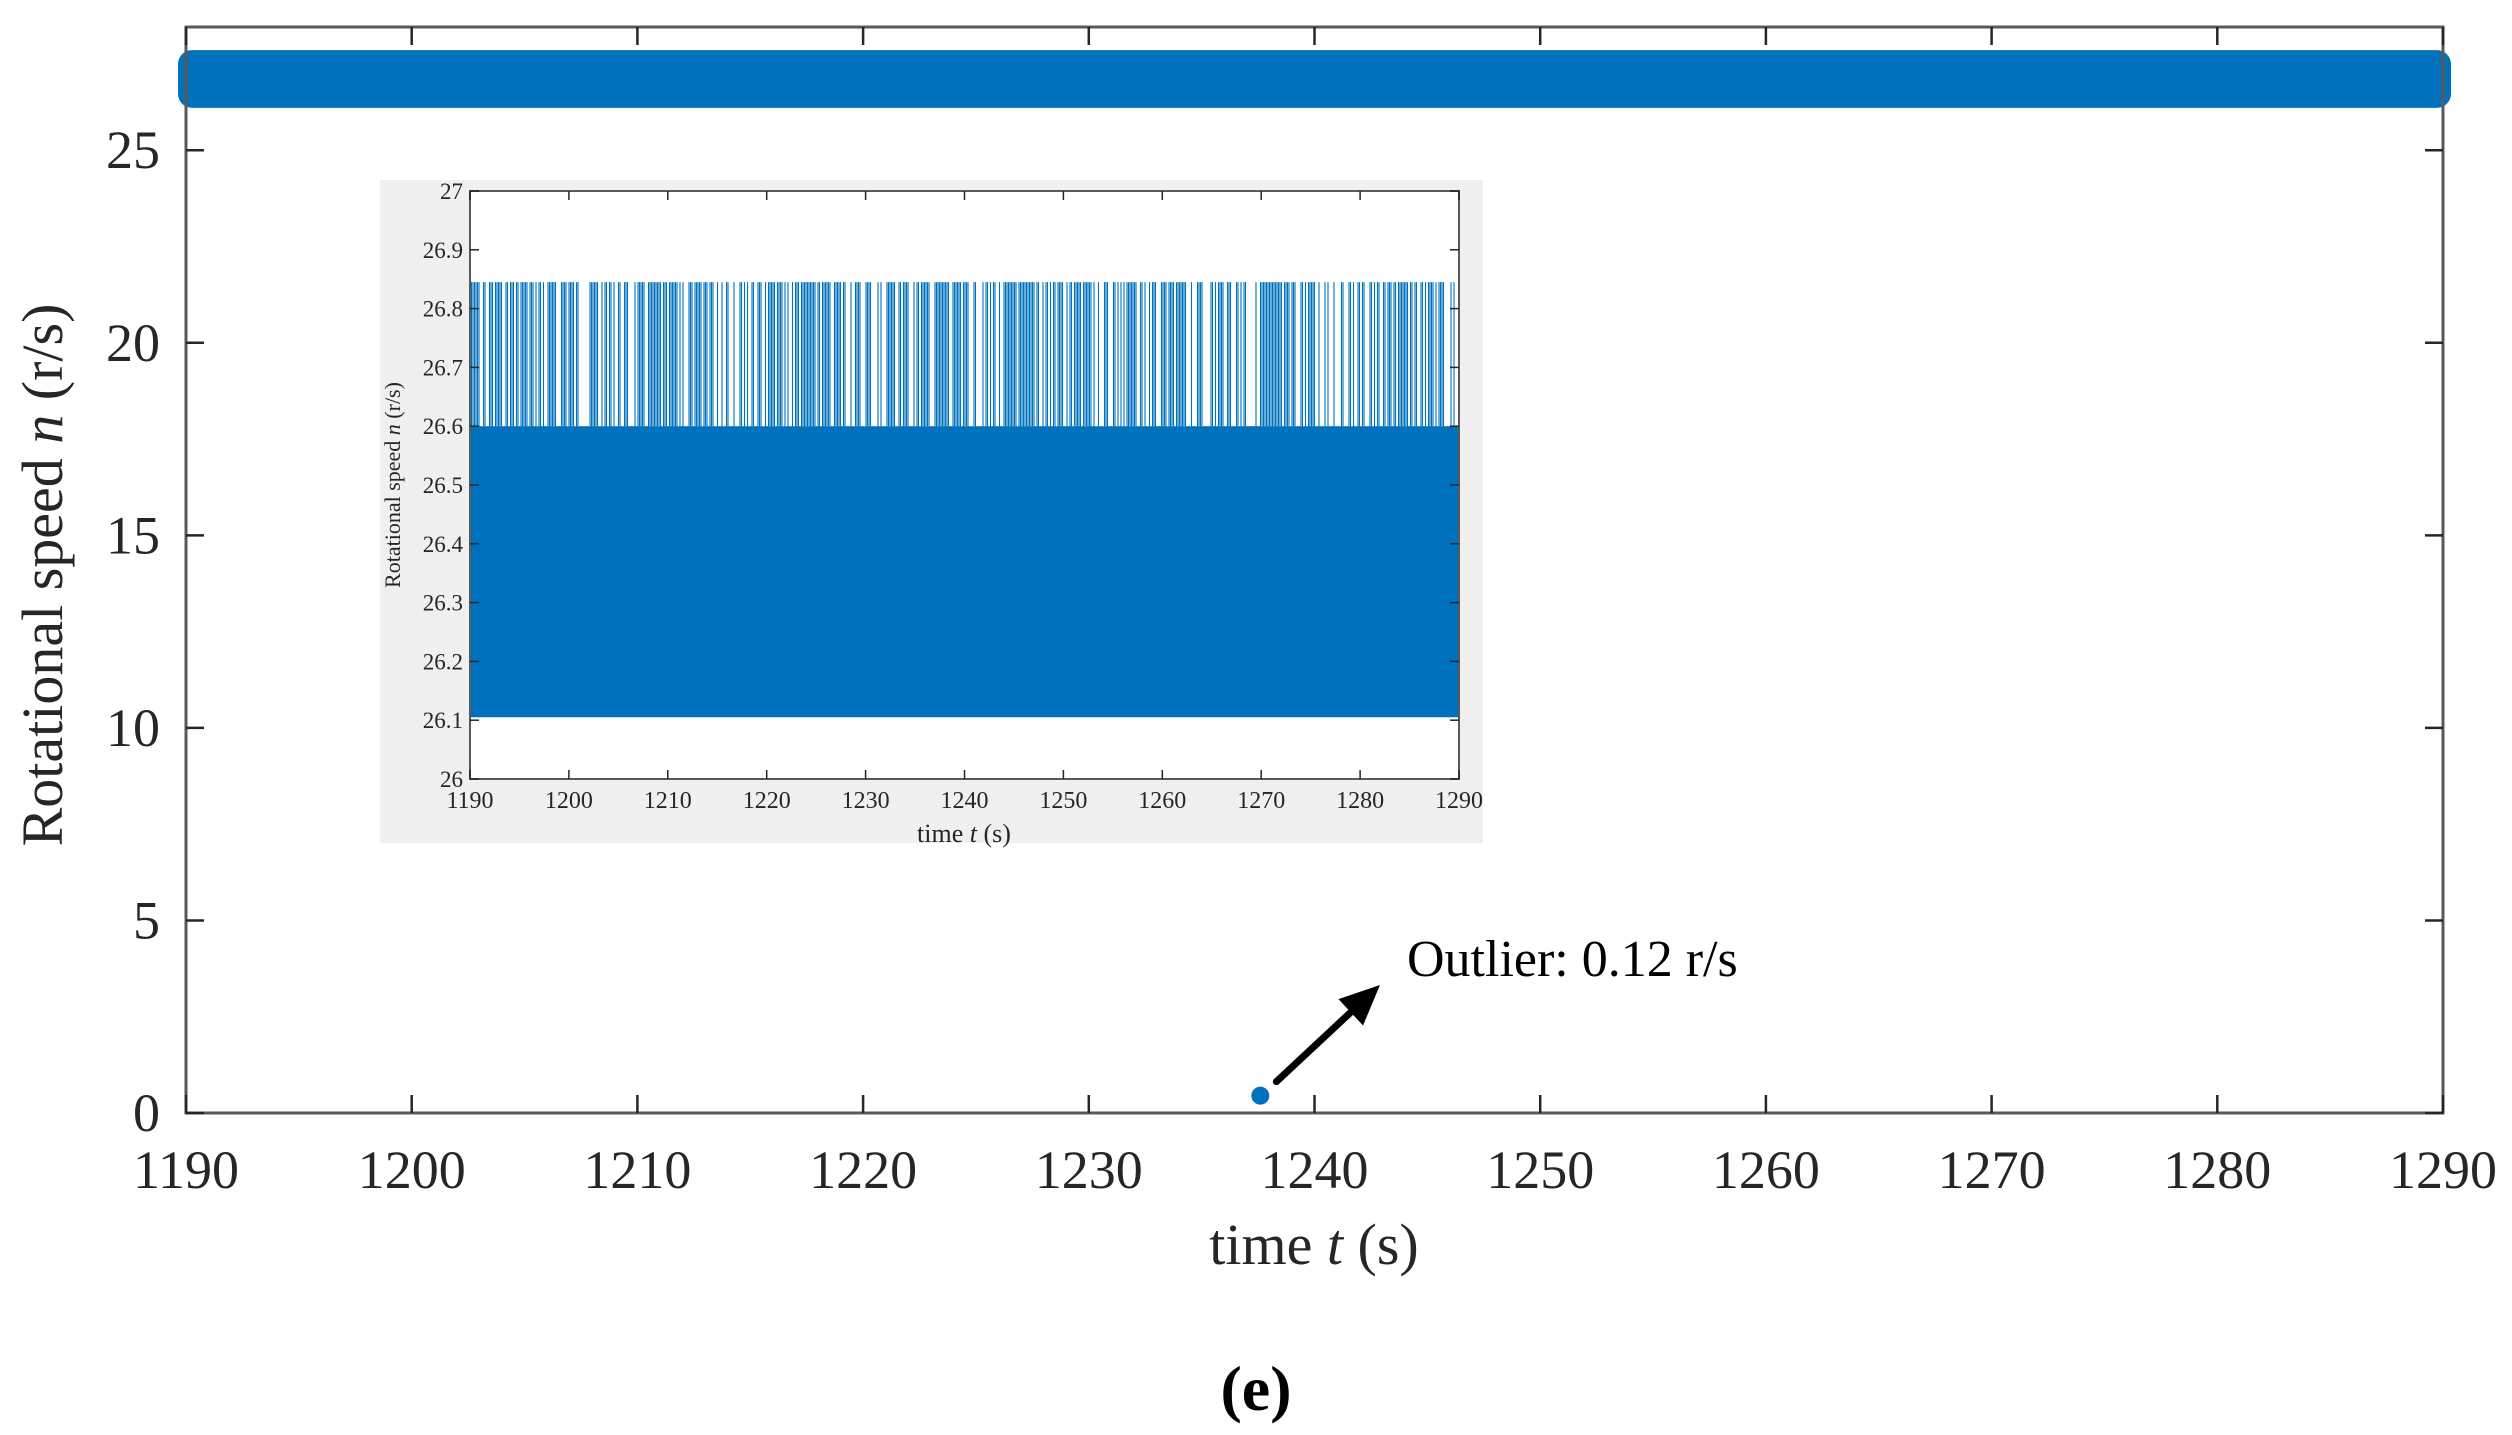 The width and height of the screenshot is (2512, 1435). I want to click on main-y-tick-label: 15, so click(133, 535).